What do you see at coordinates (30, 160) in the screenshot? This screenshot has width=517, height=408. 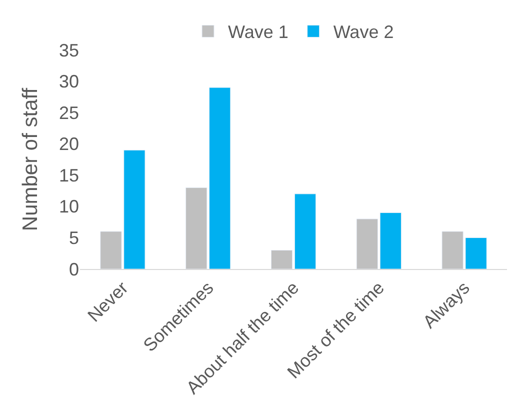 I see `y-axis-title: Number of staff` at bounding box center [30, 160].